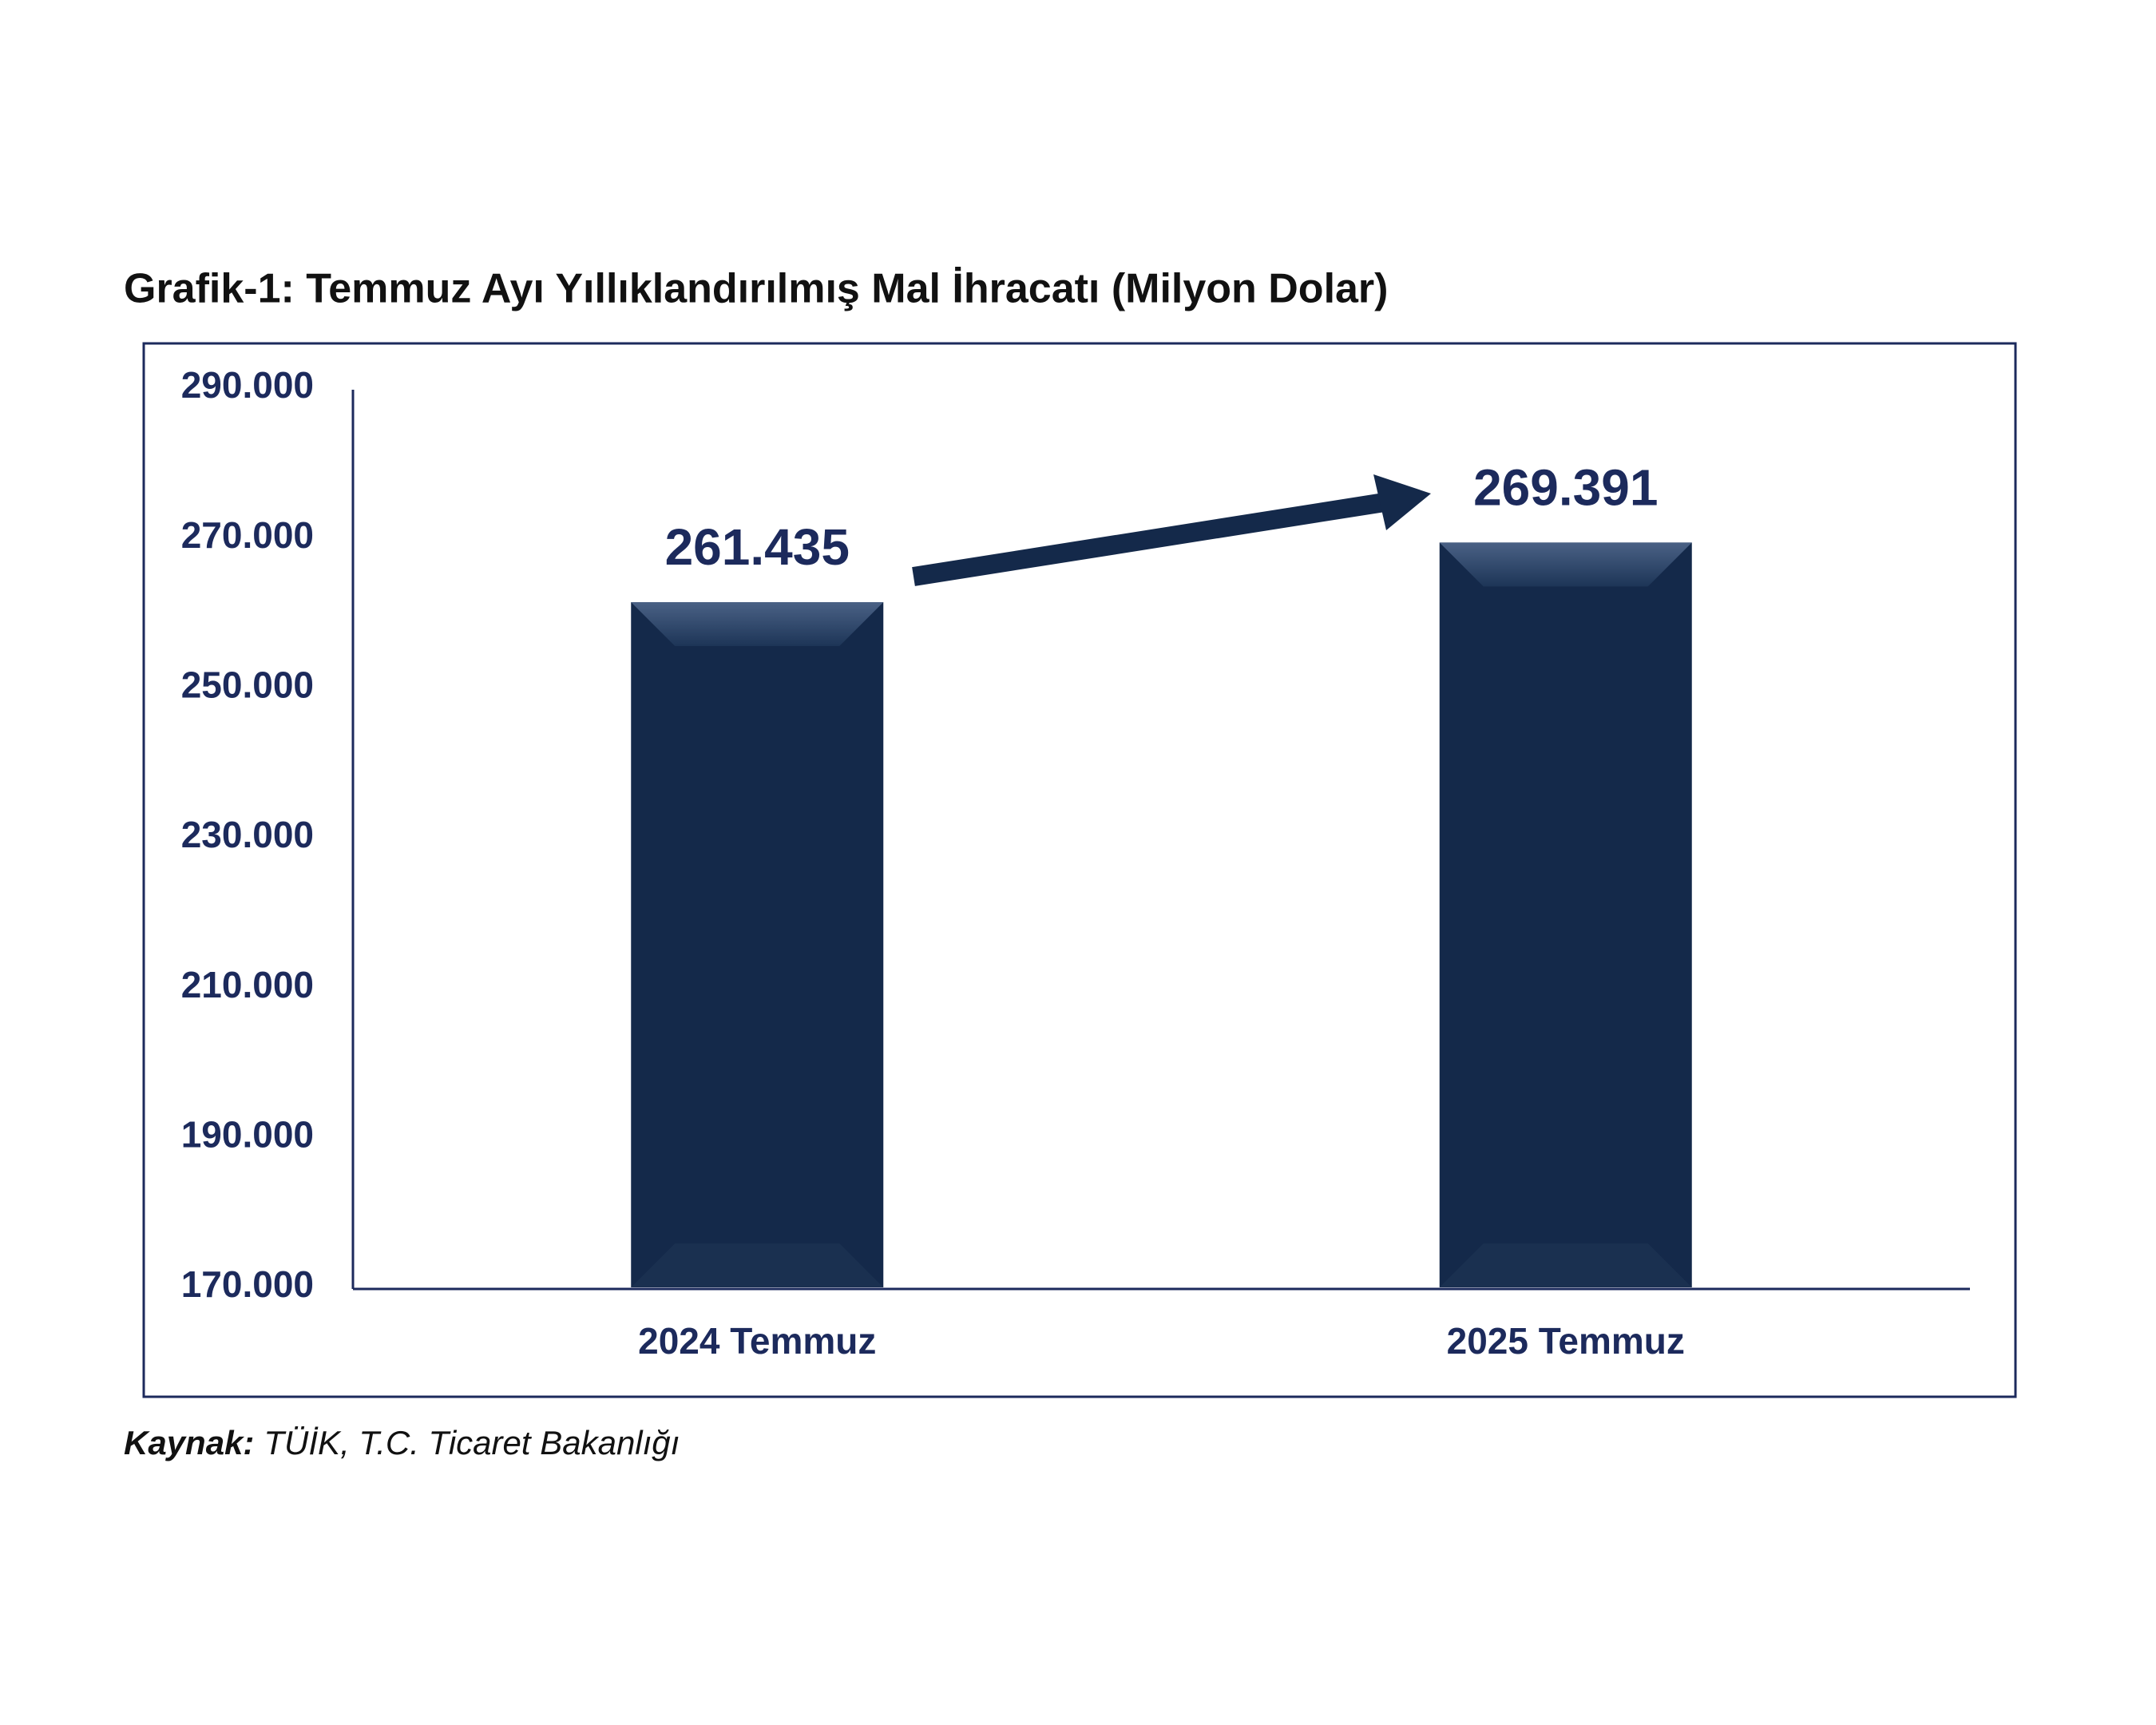 The image size is (2156, 1725). Describe the element at coordinates (247, 1284) in the screenshot. I see `y-tick-label: 170.000` at that location.